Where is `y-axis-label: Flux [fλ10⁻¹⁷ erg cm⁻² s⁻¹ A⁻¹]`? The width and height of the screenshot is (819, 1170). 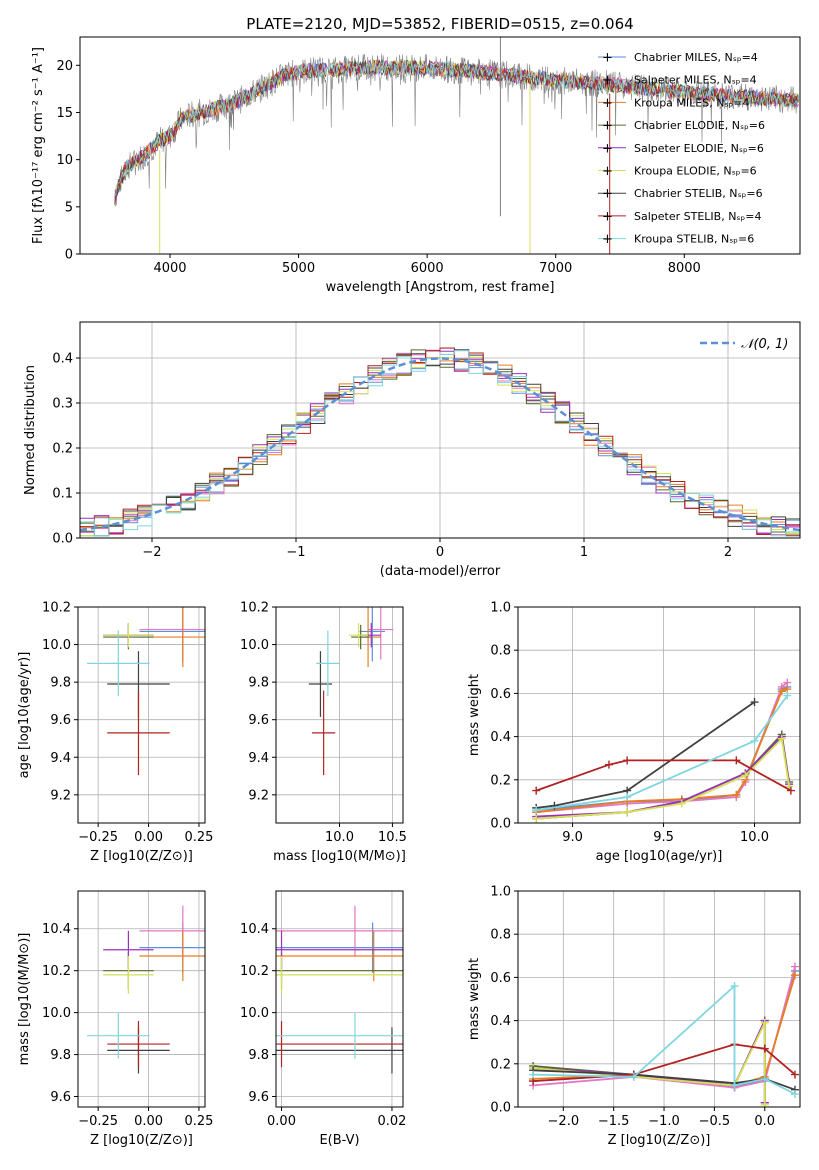 y-axis-label: Flux [fλ10⁻¹⁷ erg cm⁻² s⁻¹ A⁻¹] is located at coordinates (38, 145).